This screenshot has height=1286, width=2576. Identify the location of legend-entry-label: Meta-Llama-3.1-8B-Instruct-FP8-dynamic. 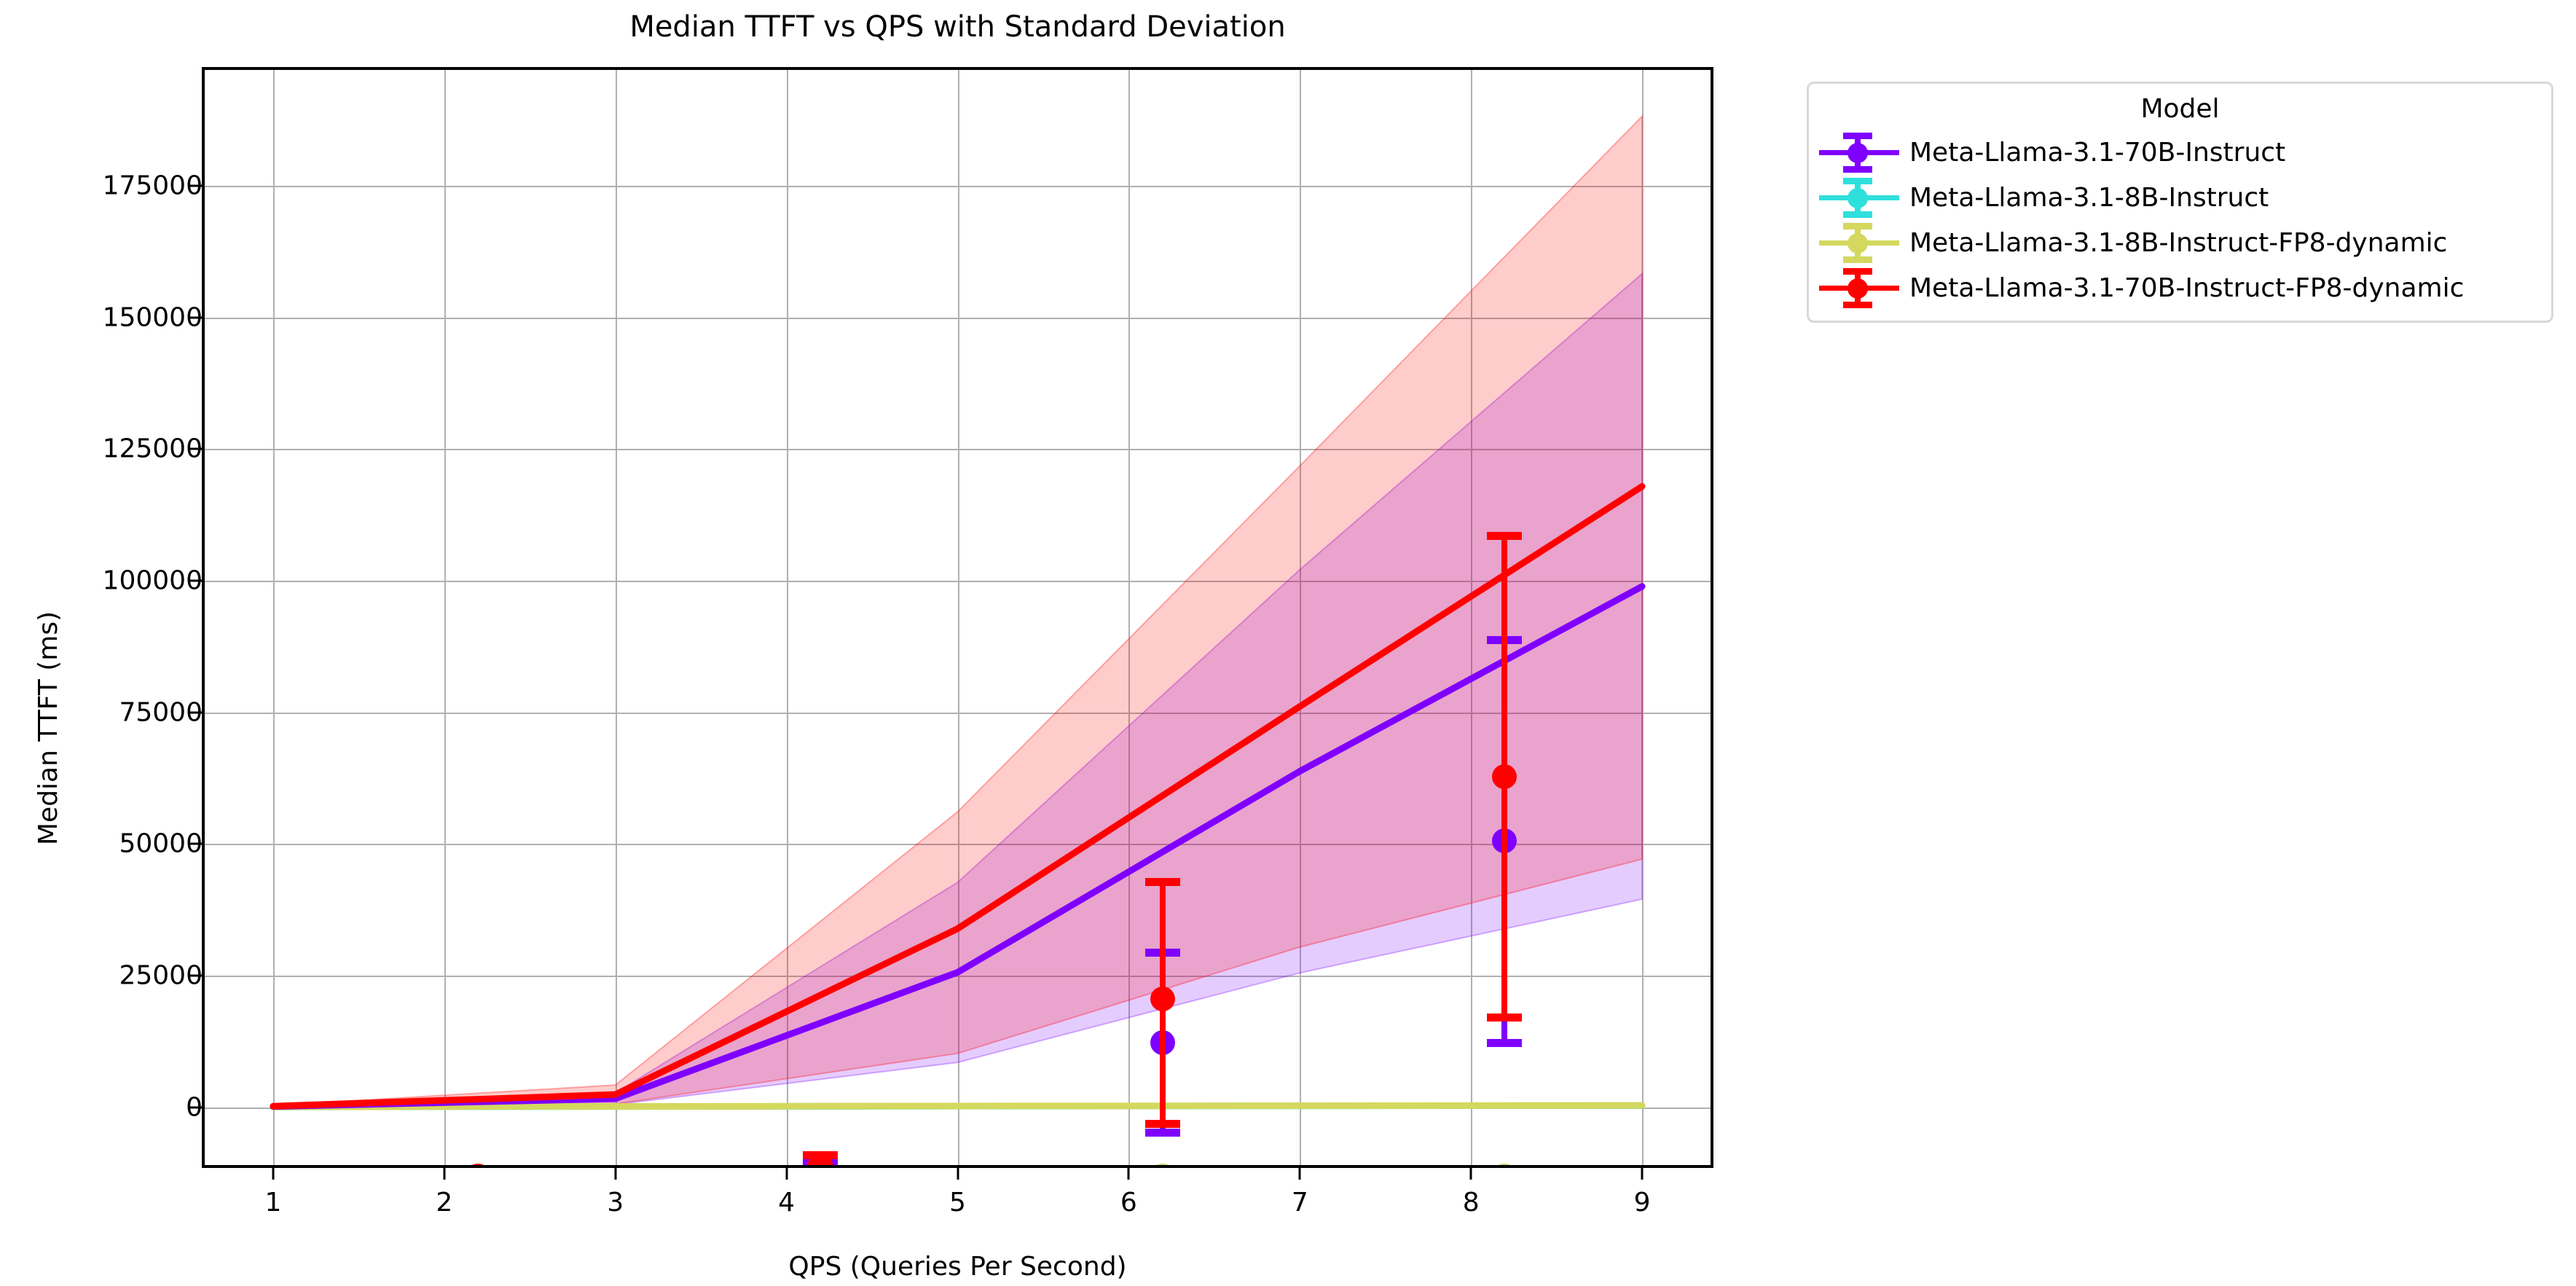
(2178, 242).